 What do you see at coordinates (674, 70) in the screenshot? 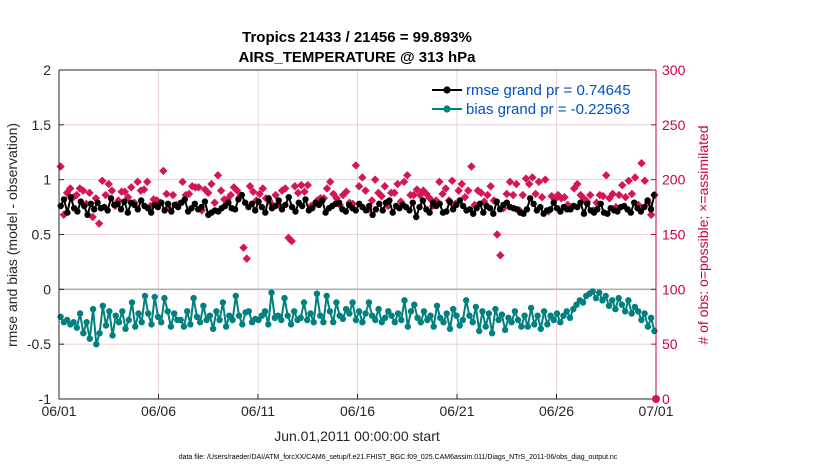
I see `y-tick-label-right: 300` at bounding box center [674, 70].